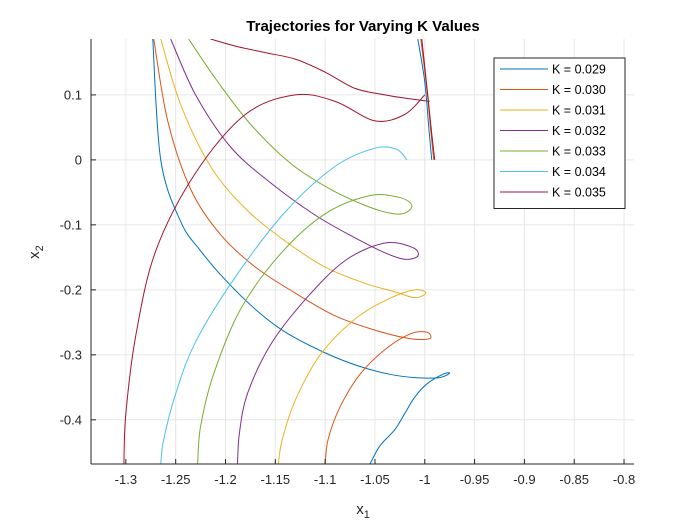 This screenshot has height=525, width=700. I want to click on y-axis-label-subscript: 2, so click(40, 248).